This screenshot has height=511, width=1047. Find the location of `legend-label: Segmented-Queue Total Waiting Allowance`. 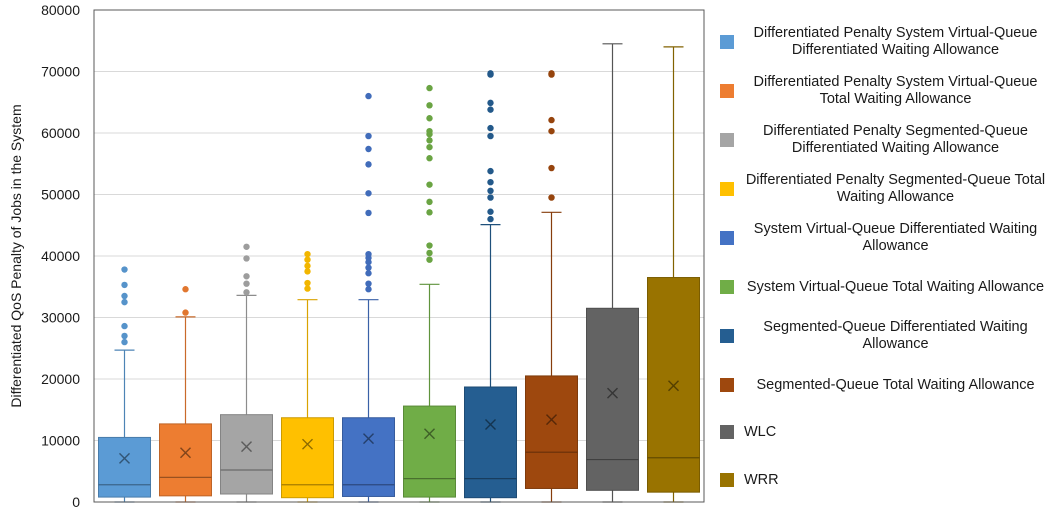

legend-label: Segmented-Queue Total Waiting Allowance is located at coordinates (895, 384).